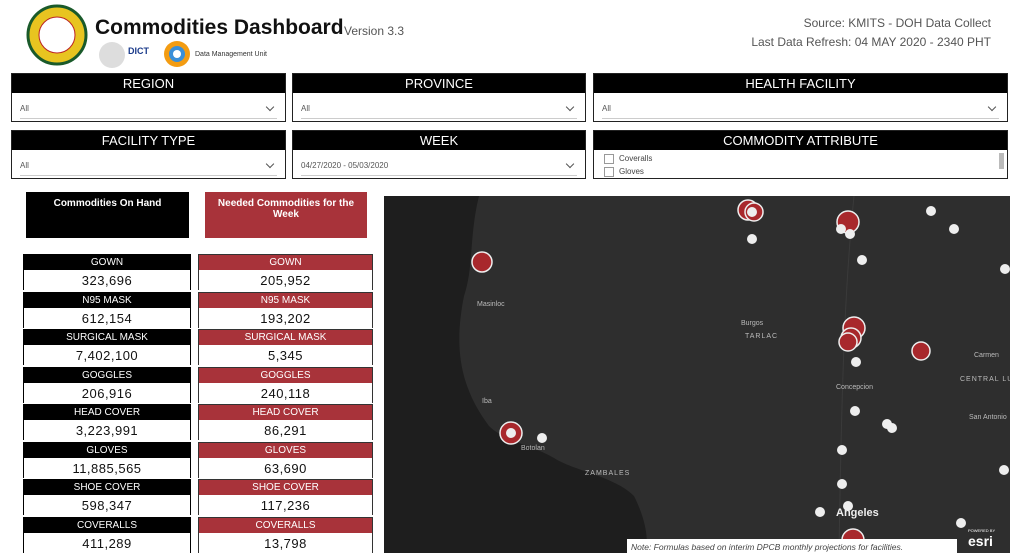  I want to click on map-label: San Antonio, so click(988, 417).